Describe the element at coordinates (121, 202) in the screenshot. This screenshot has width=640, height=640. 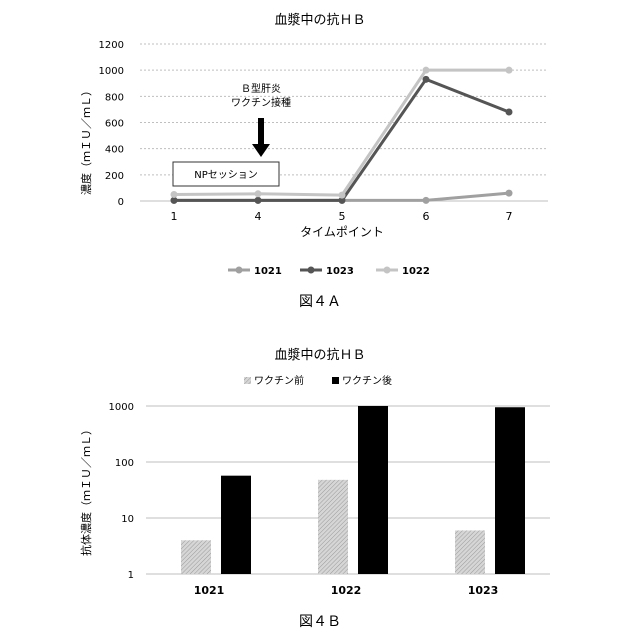
I see `y-tick-label: 0` at that location.